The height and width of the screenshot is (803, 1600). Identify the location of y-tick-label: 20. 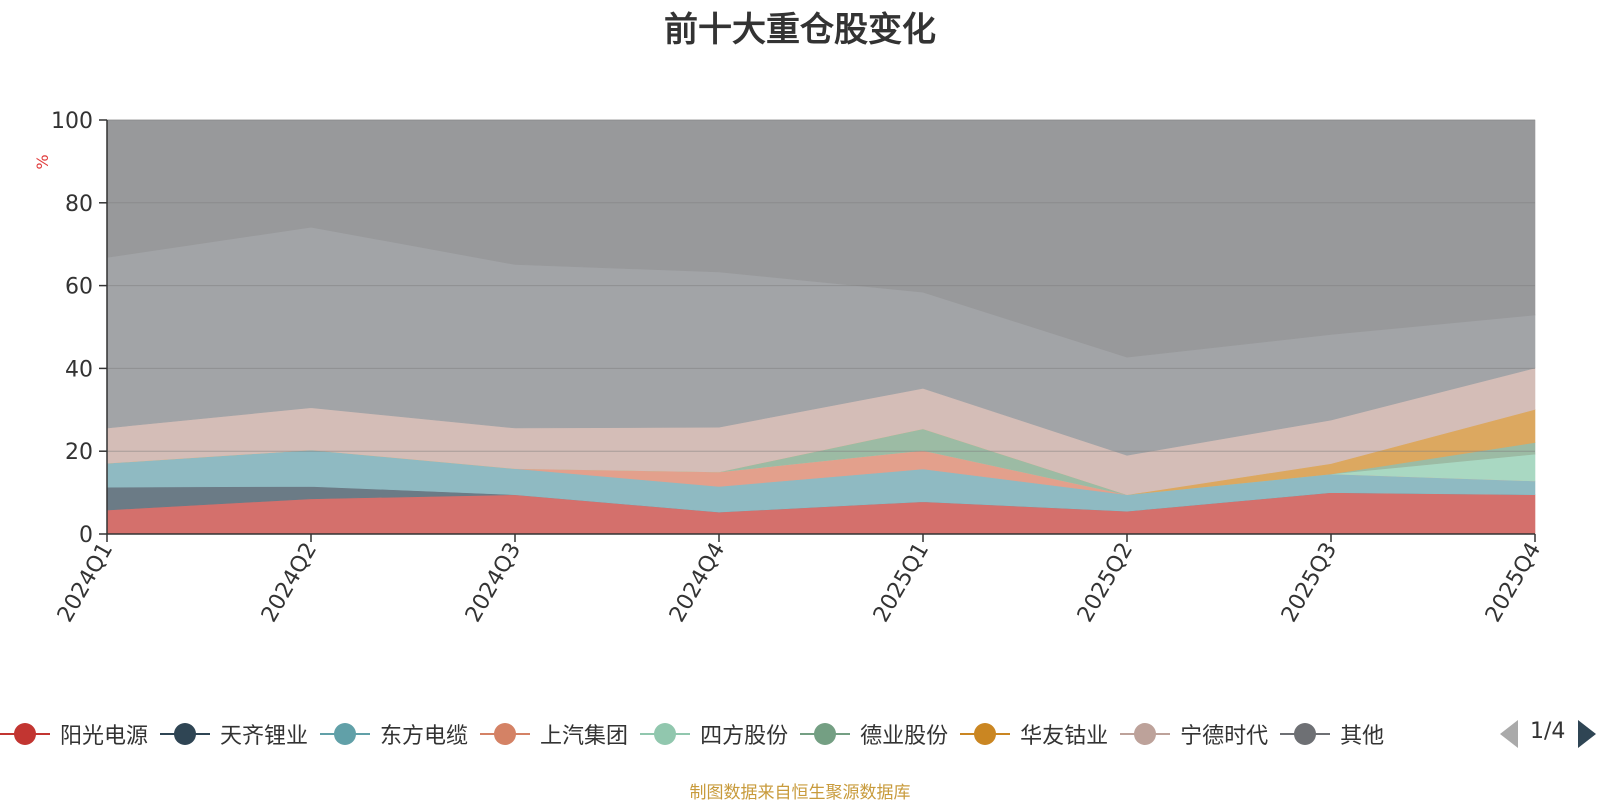
(79, 452).